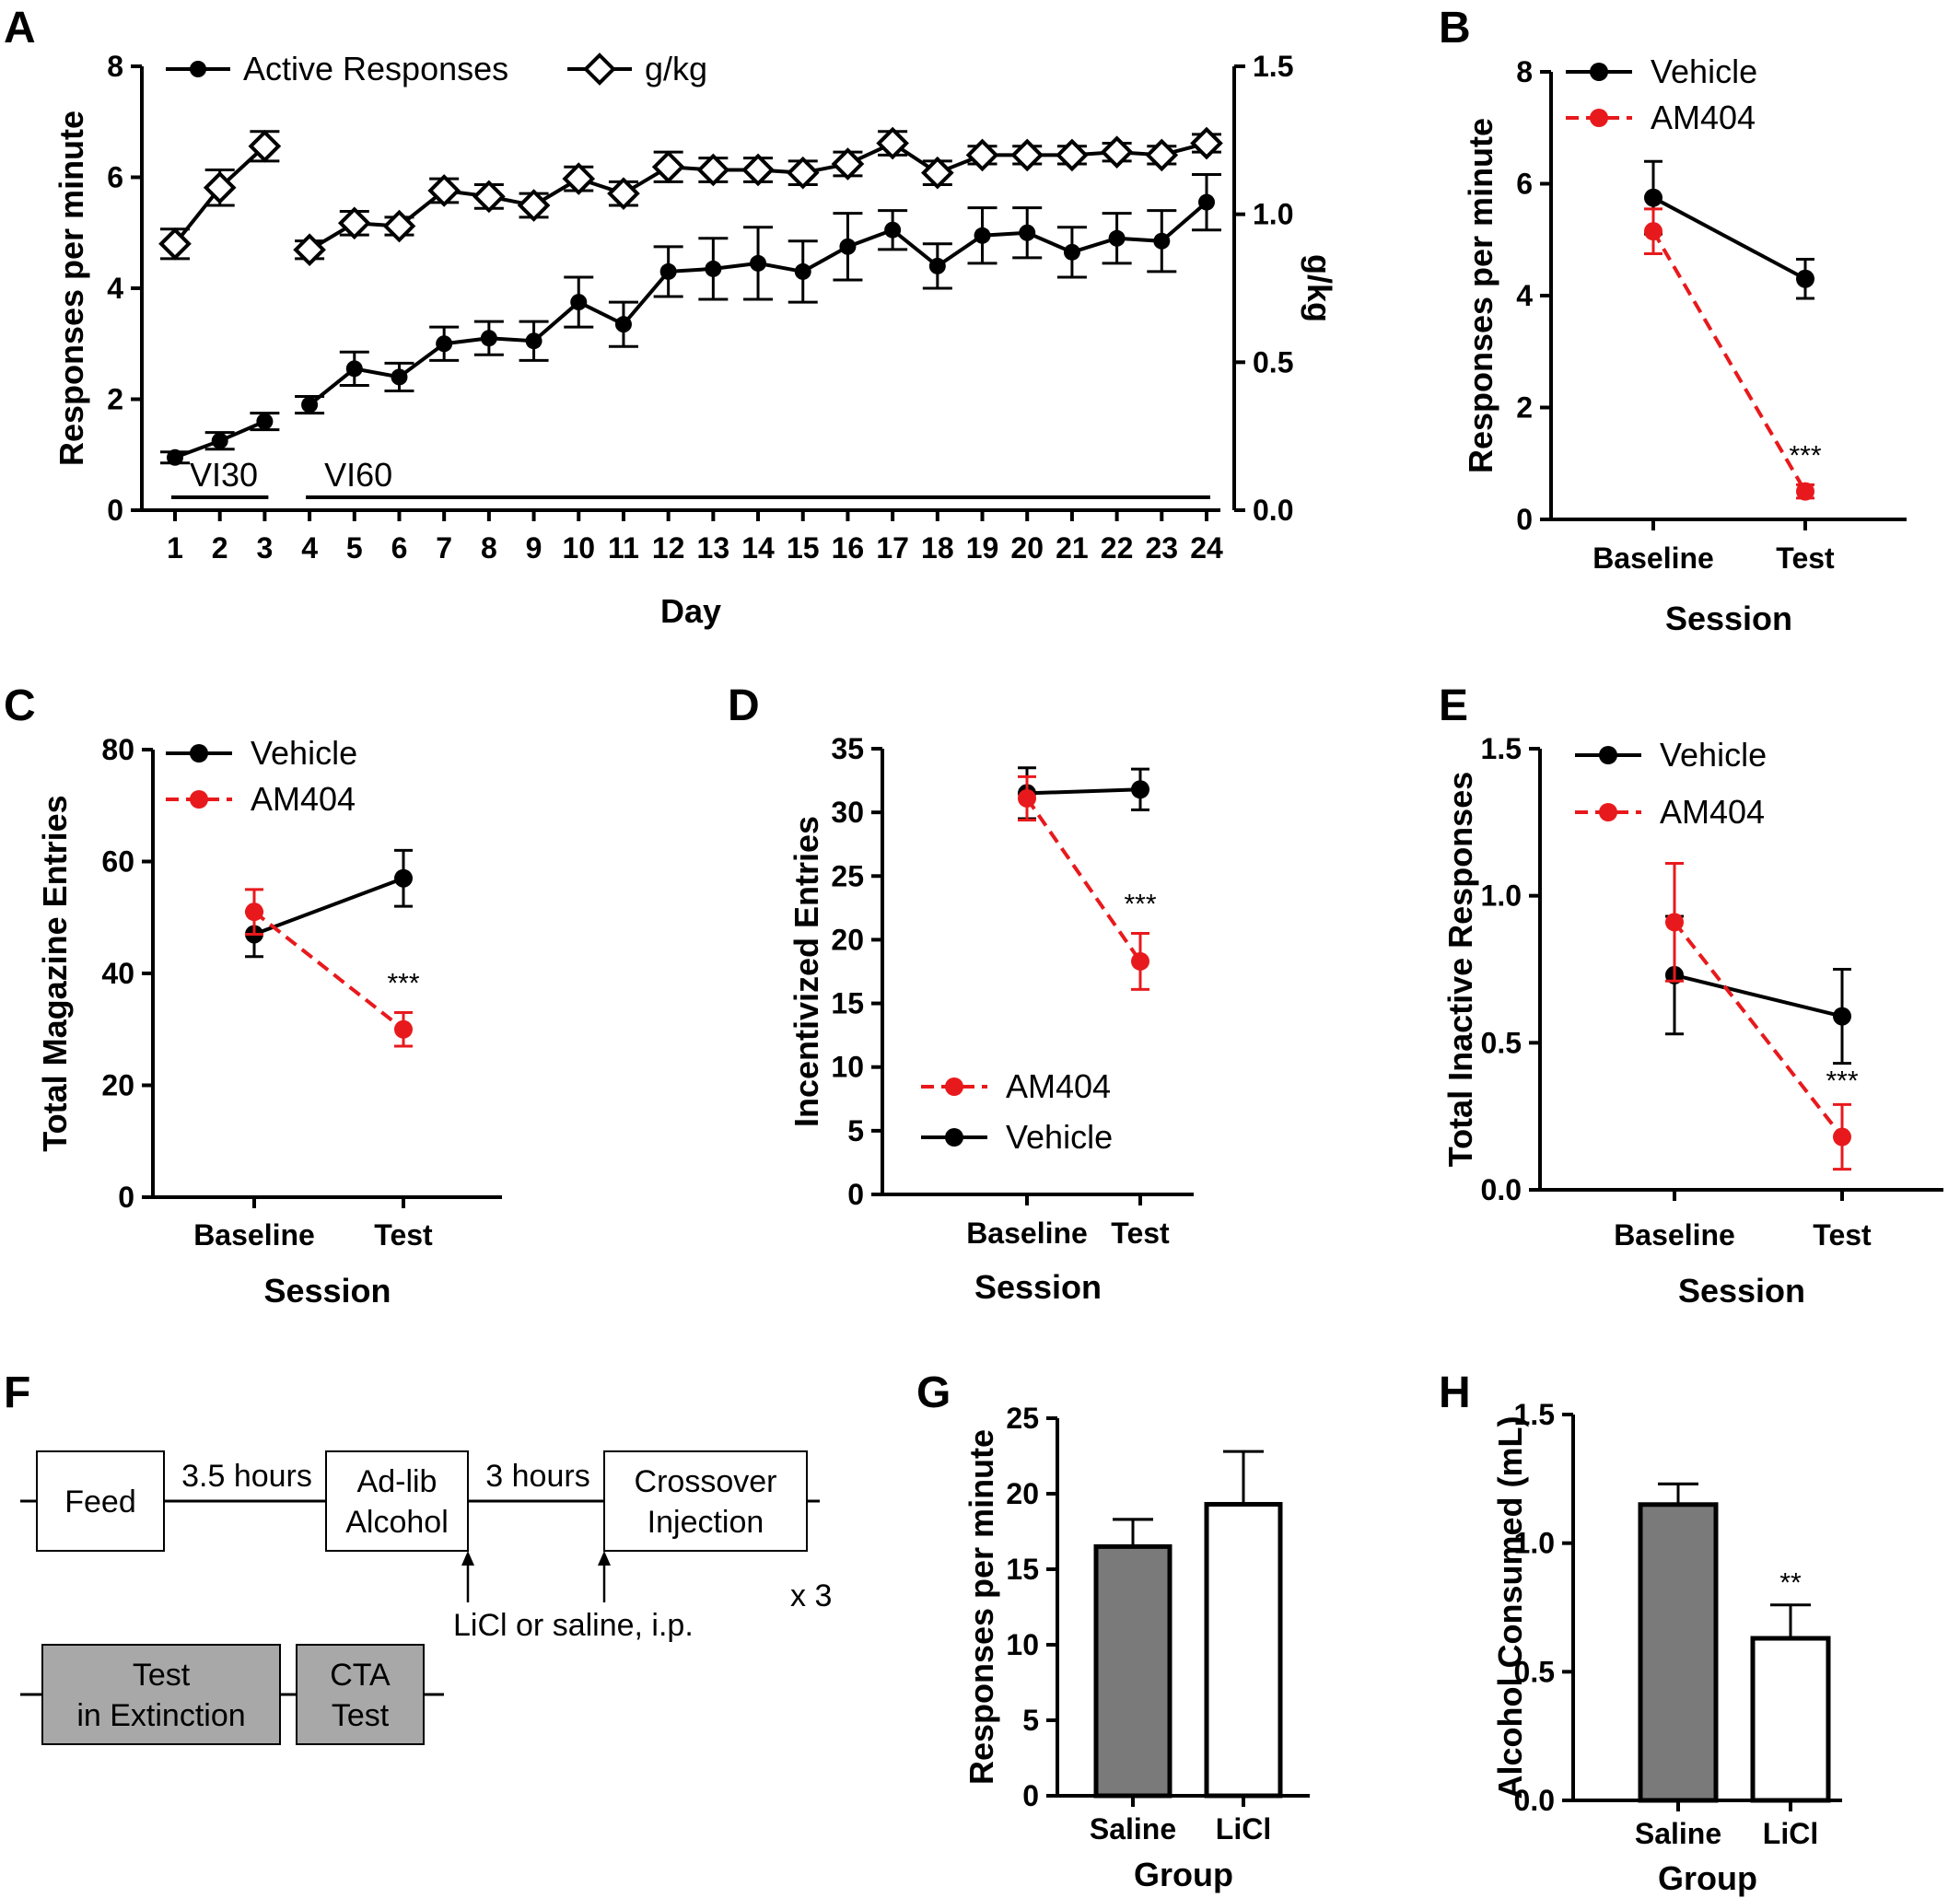 The image size is (1960, 1898). I want to click on repeat-note: x 3, so click(811, 1595).